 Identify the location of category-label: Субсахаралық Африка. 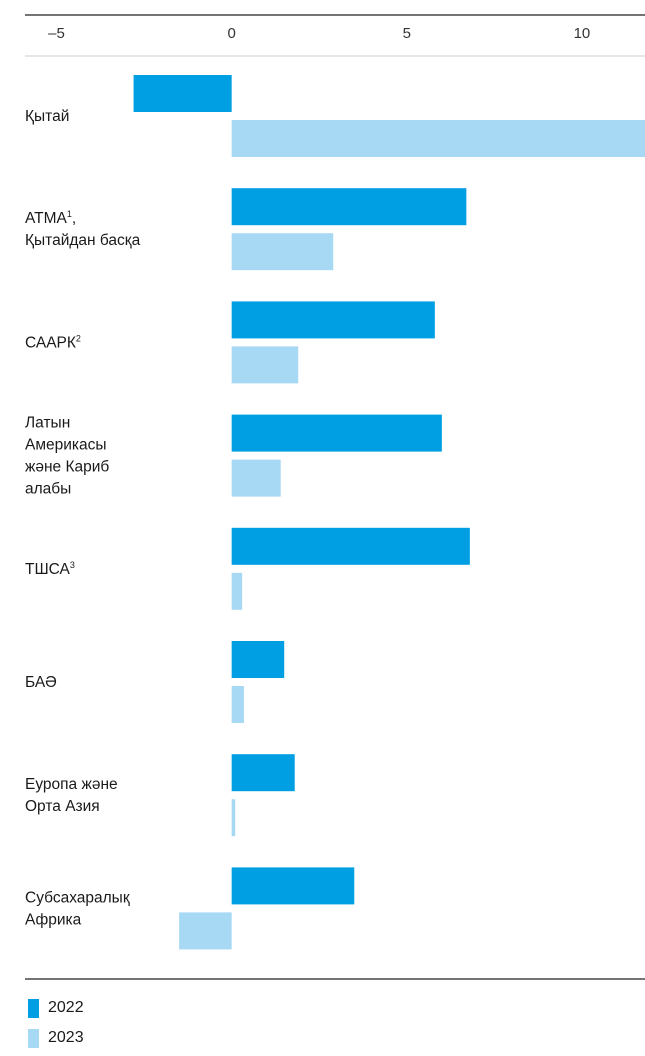
(77, 908).